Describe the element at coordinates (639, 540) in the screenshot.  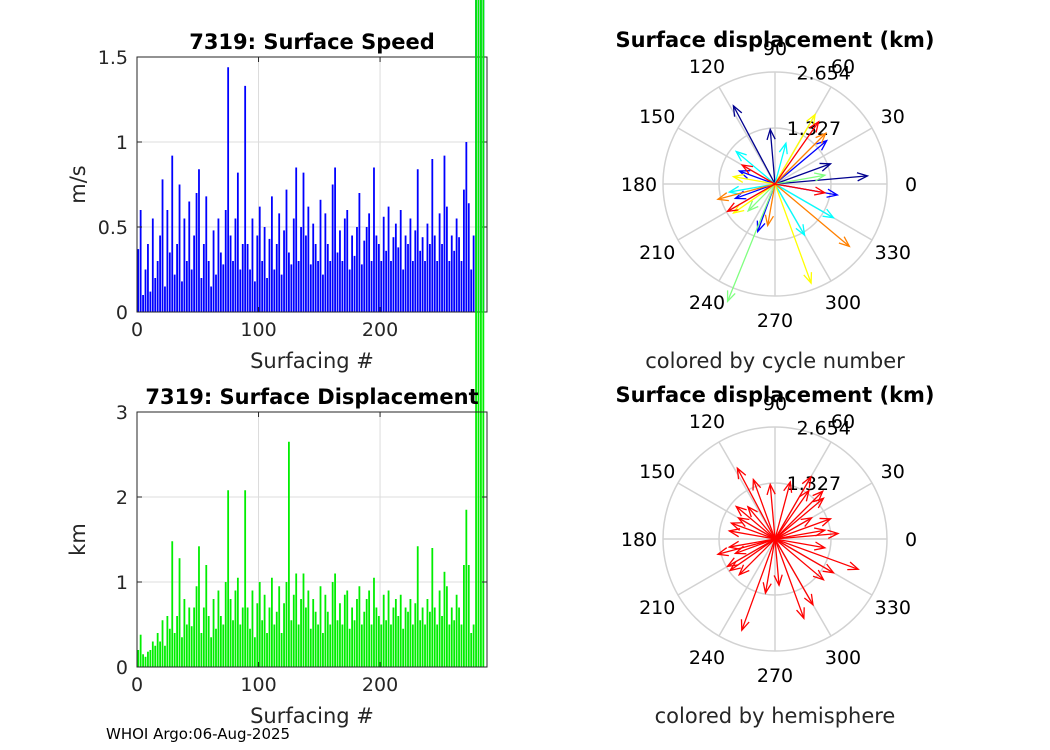
I see `angle-label: 180` at that location.